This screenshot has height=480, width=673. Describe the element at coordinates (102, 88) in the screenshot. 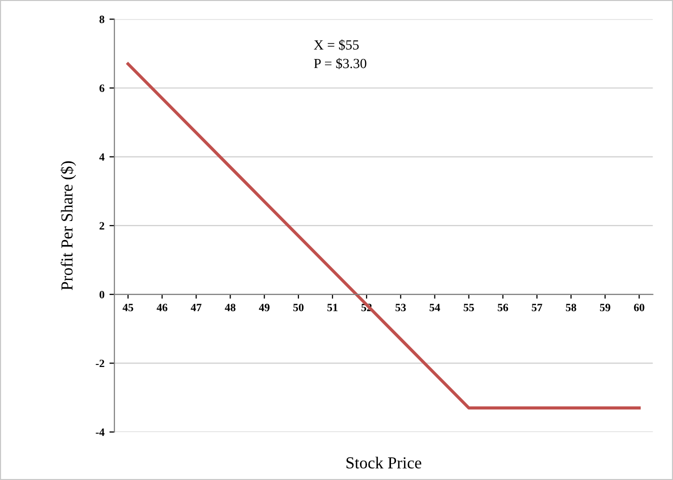

I see `y-tick-label: 6` at that location.